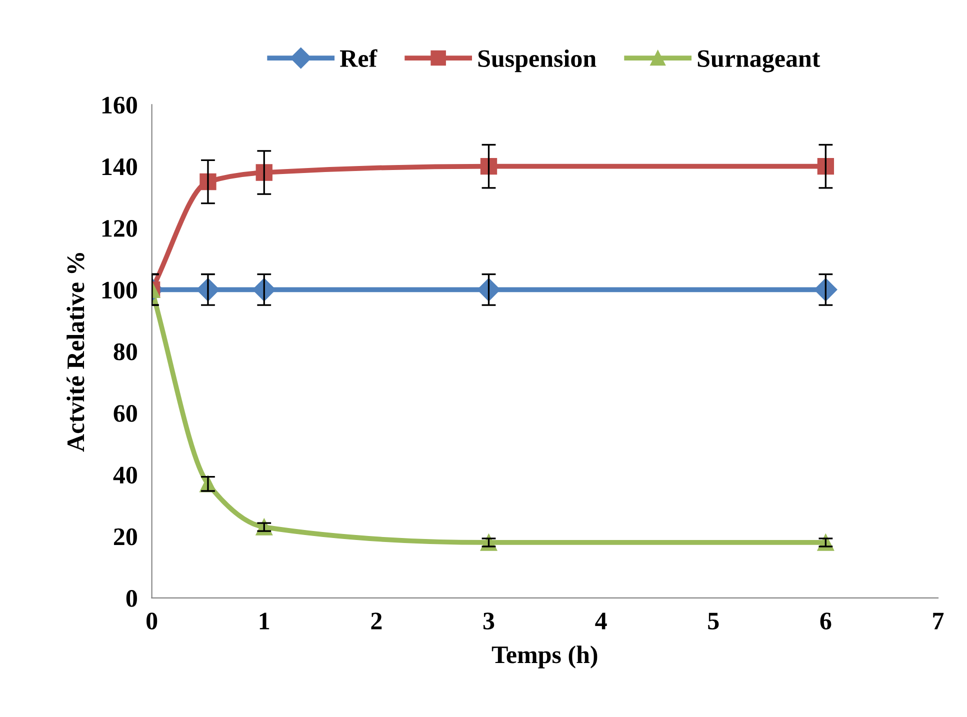  Describe the element at coordinates (537, 60) in the screenshot. I see `legend-label: Suspension` at that location.